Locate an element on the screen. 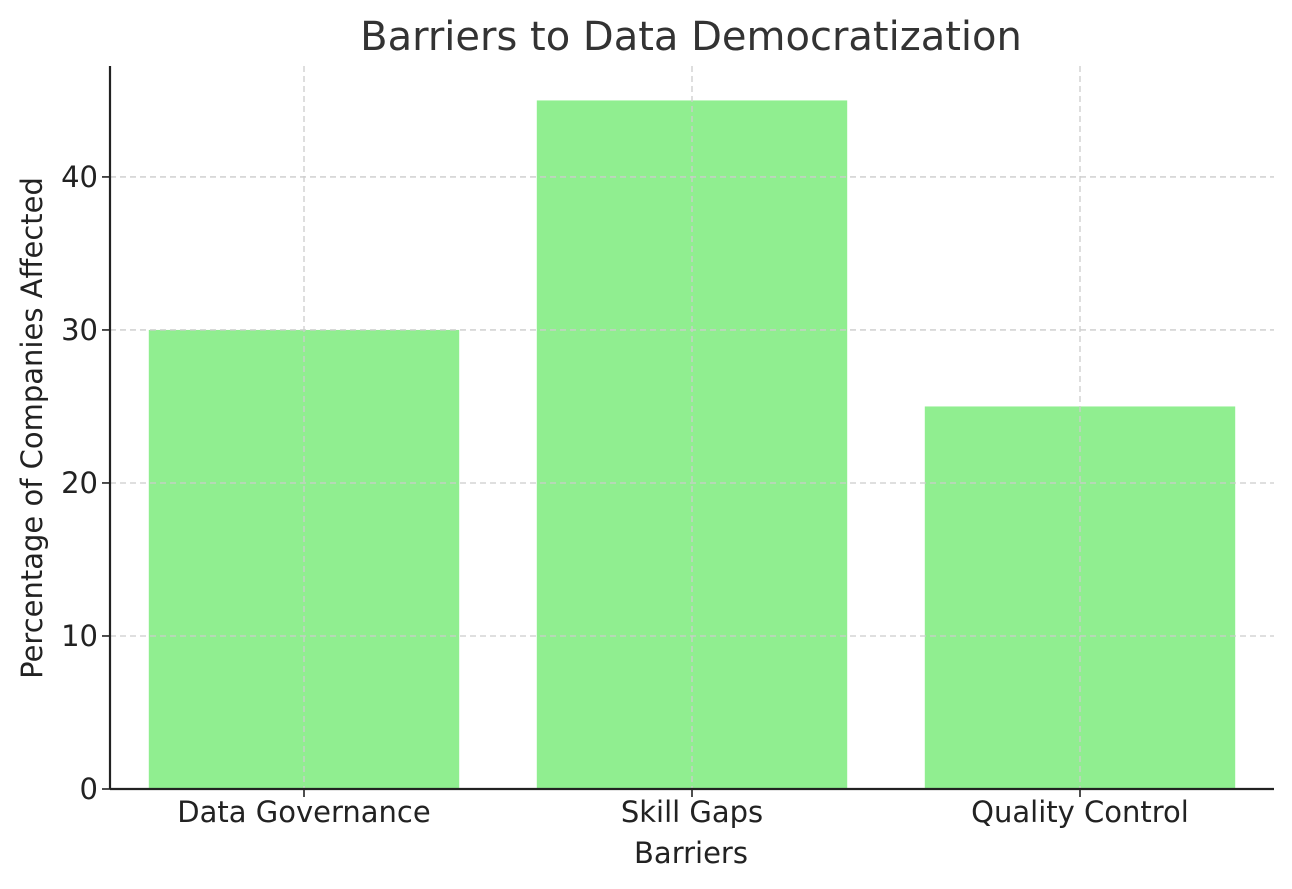 The height and width of the screenshot is (889, 1292). y-tick-label: 30 is located at coordinates (79, 330).